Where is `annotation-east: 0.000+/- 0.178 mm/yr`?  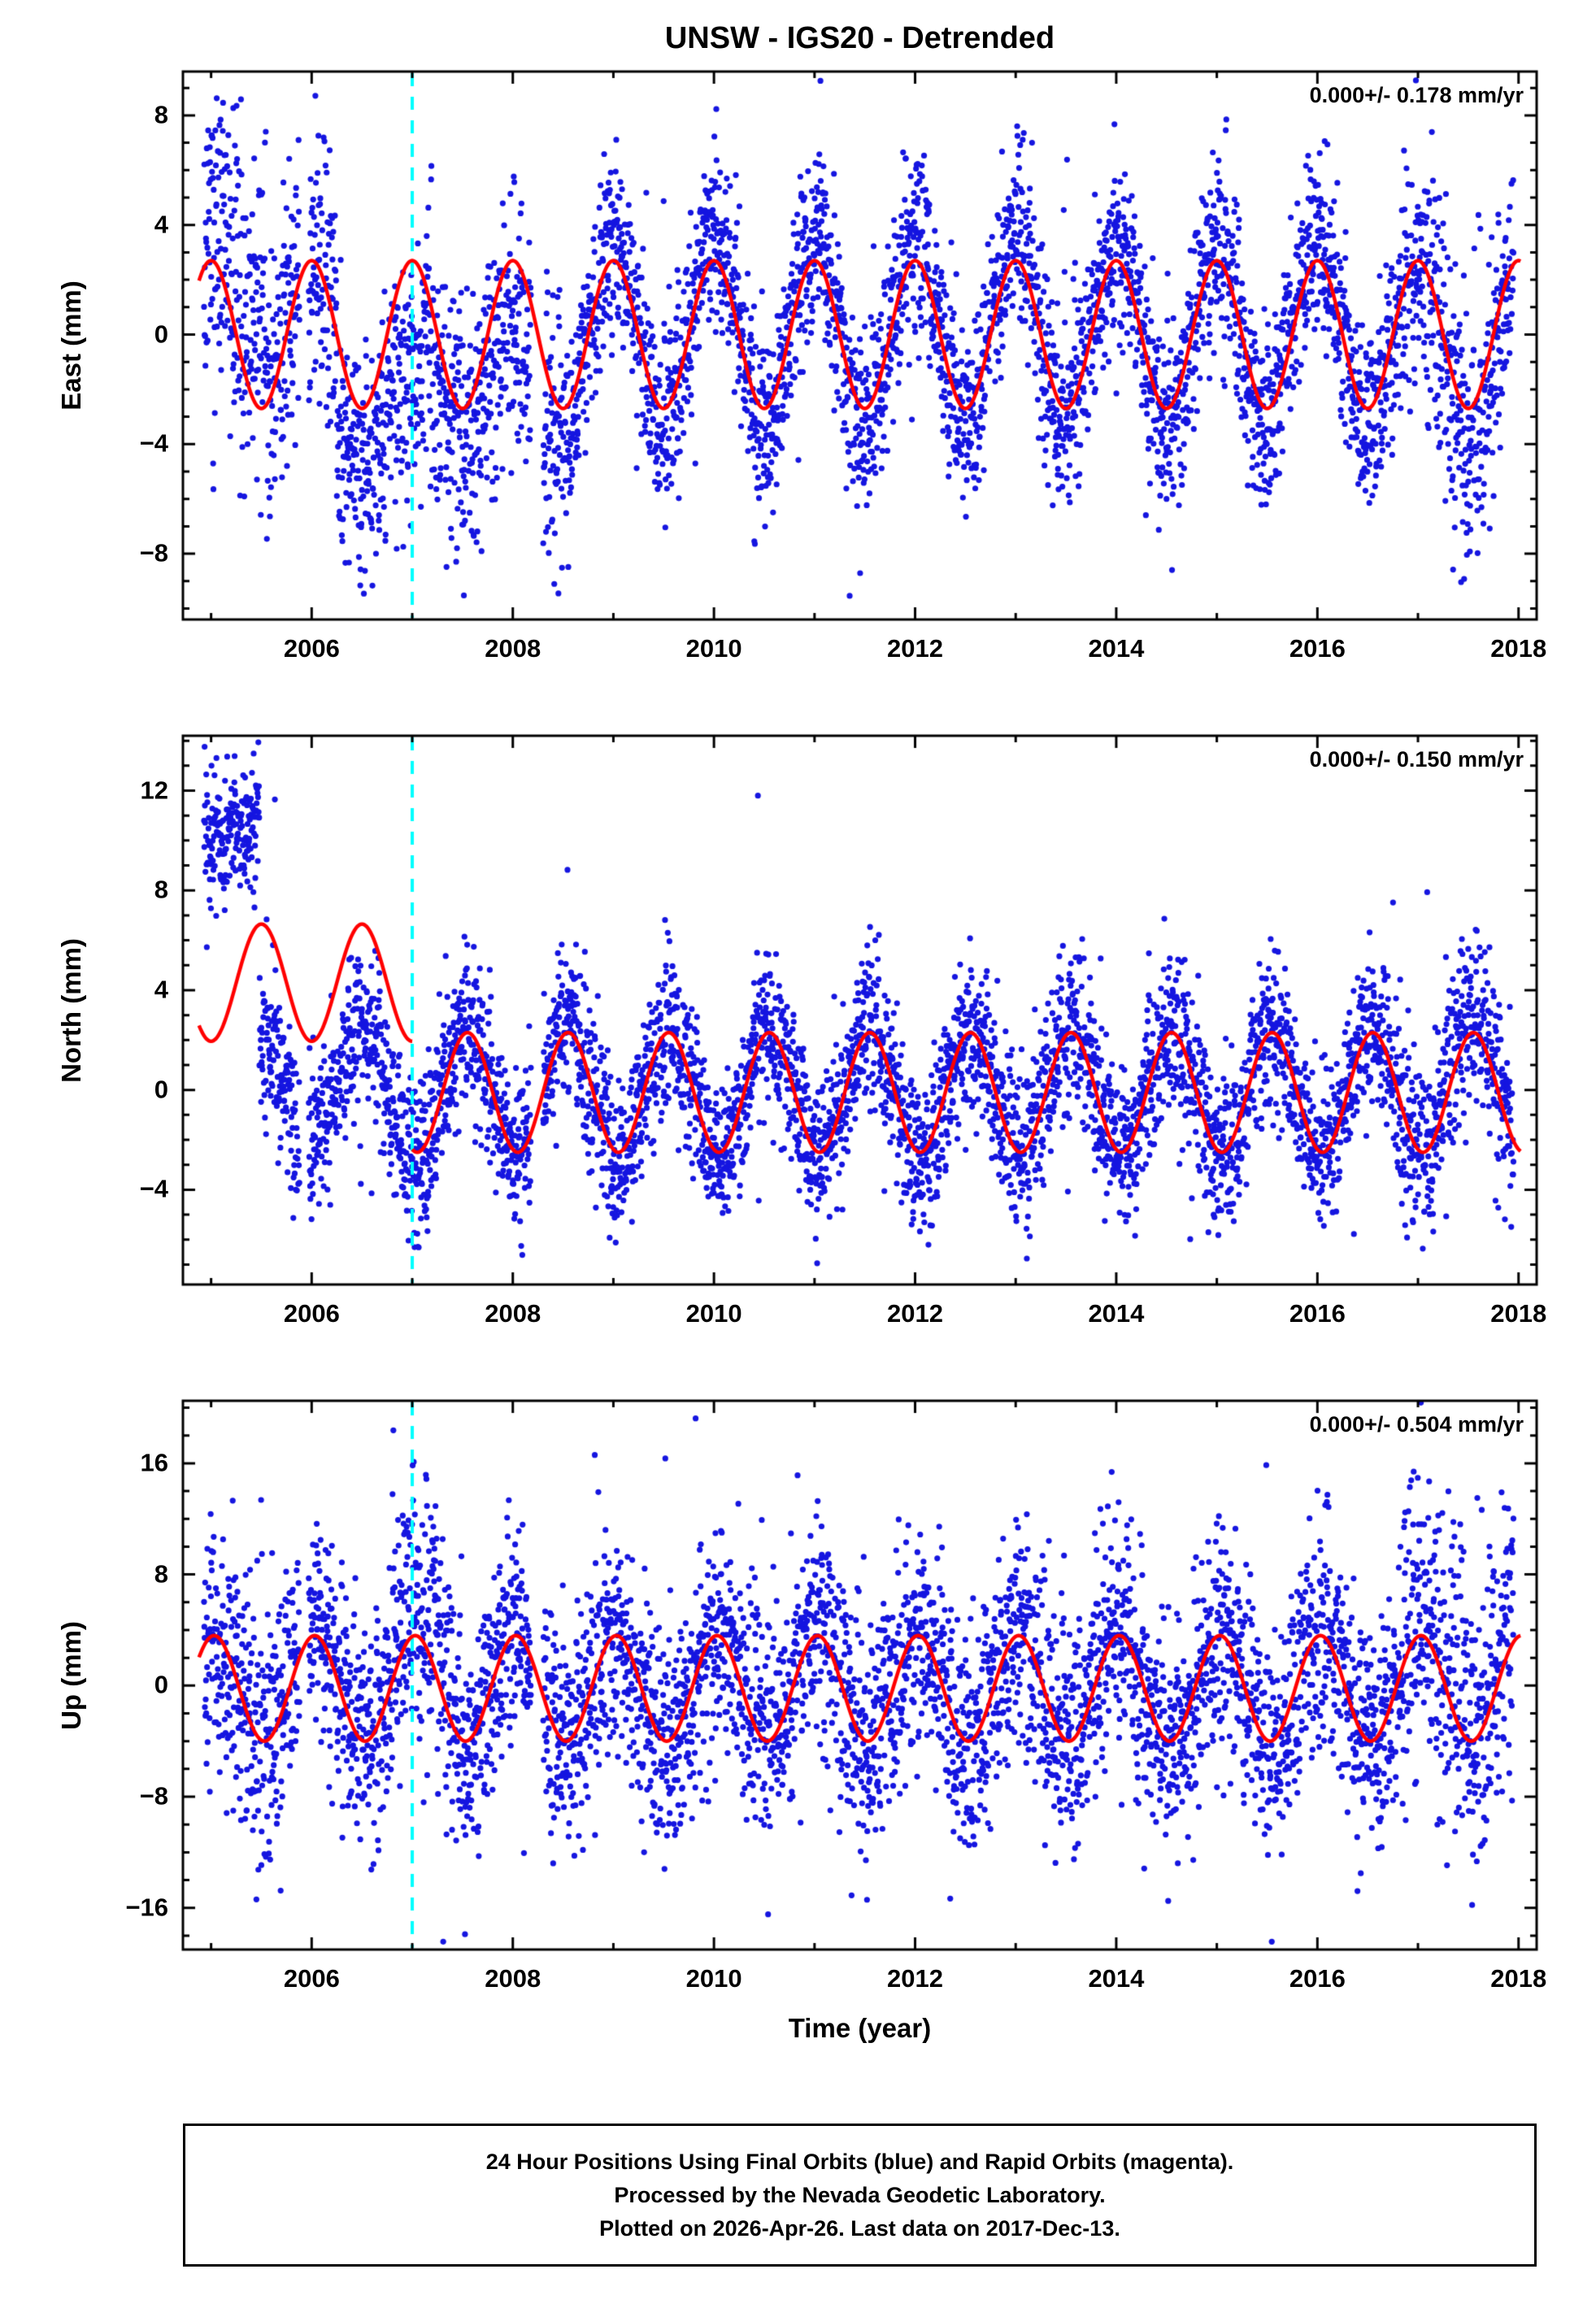
annotation-east: 0.000+/- 0.178 mm/yr is located at coordinates (1416, 95).